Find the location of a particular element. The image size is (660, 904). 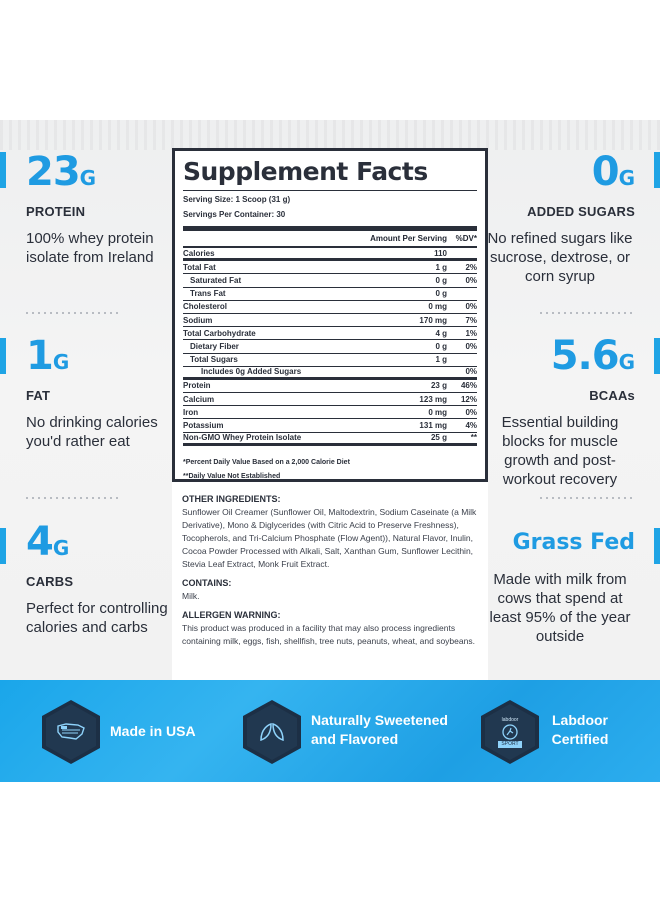

labdoor-badge: labdoor SPORT is located at coordinates (510, 732).